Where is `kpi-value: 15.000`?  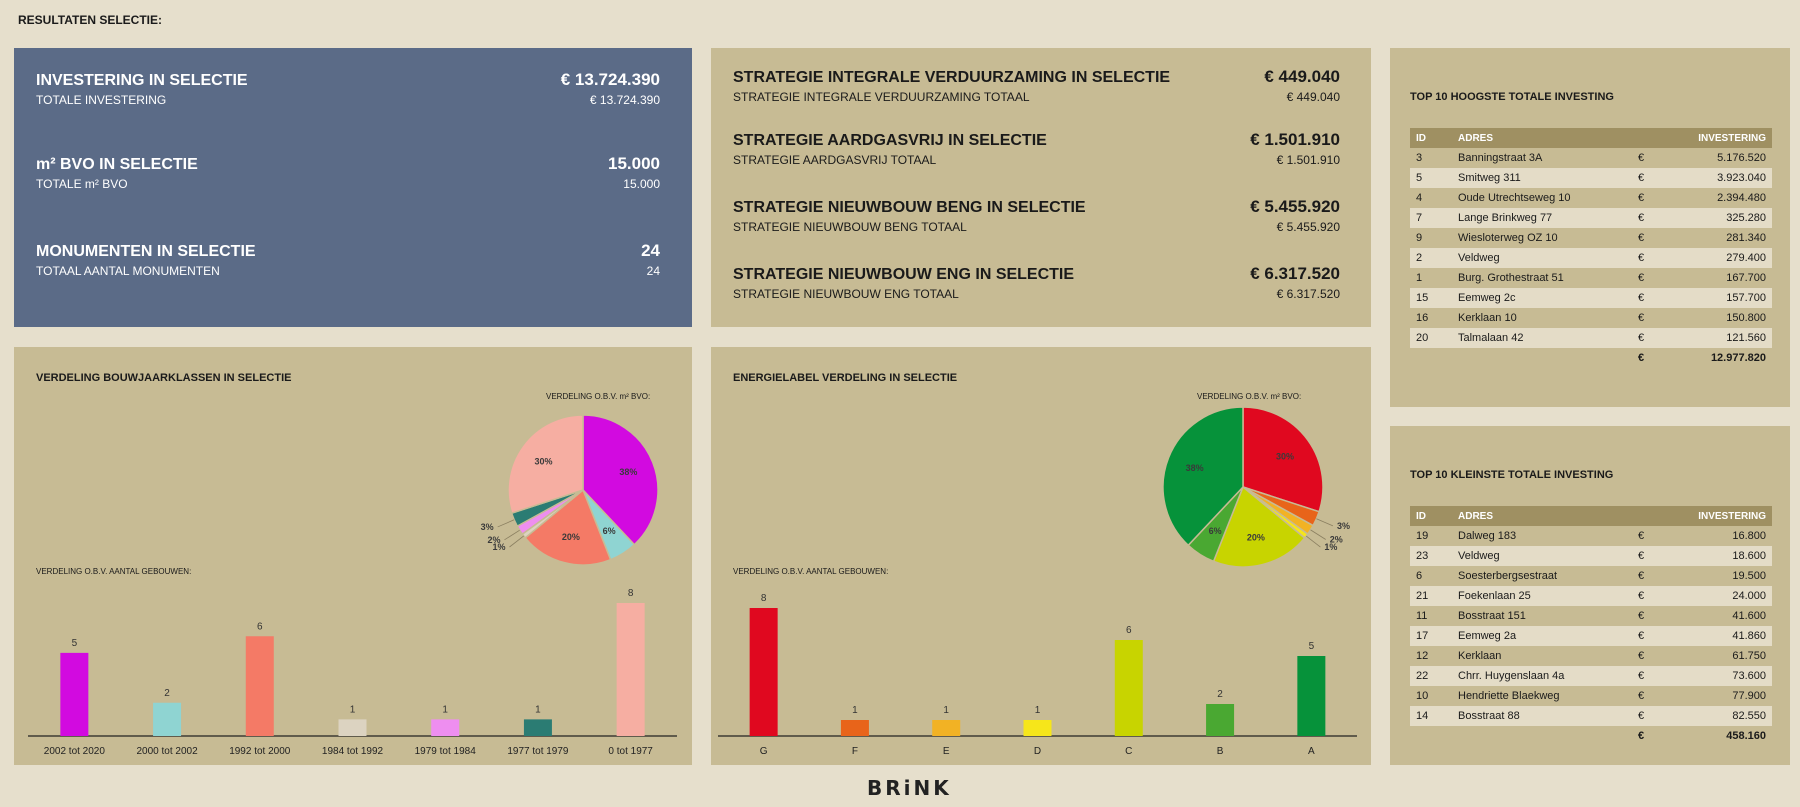
kpi-value: 15.000 is located at coordinates (634, 163).